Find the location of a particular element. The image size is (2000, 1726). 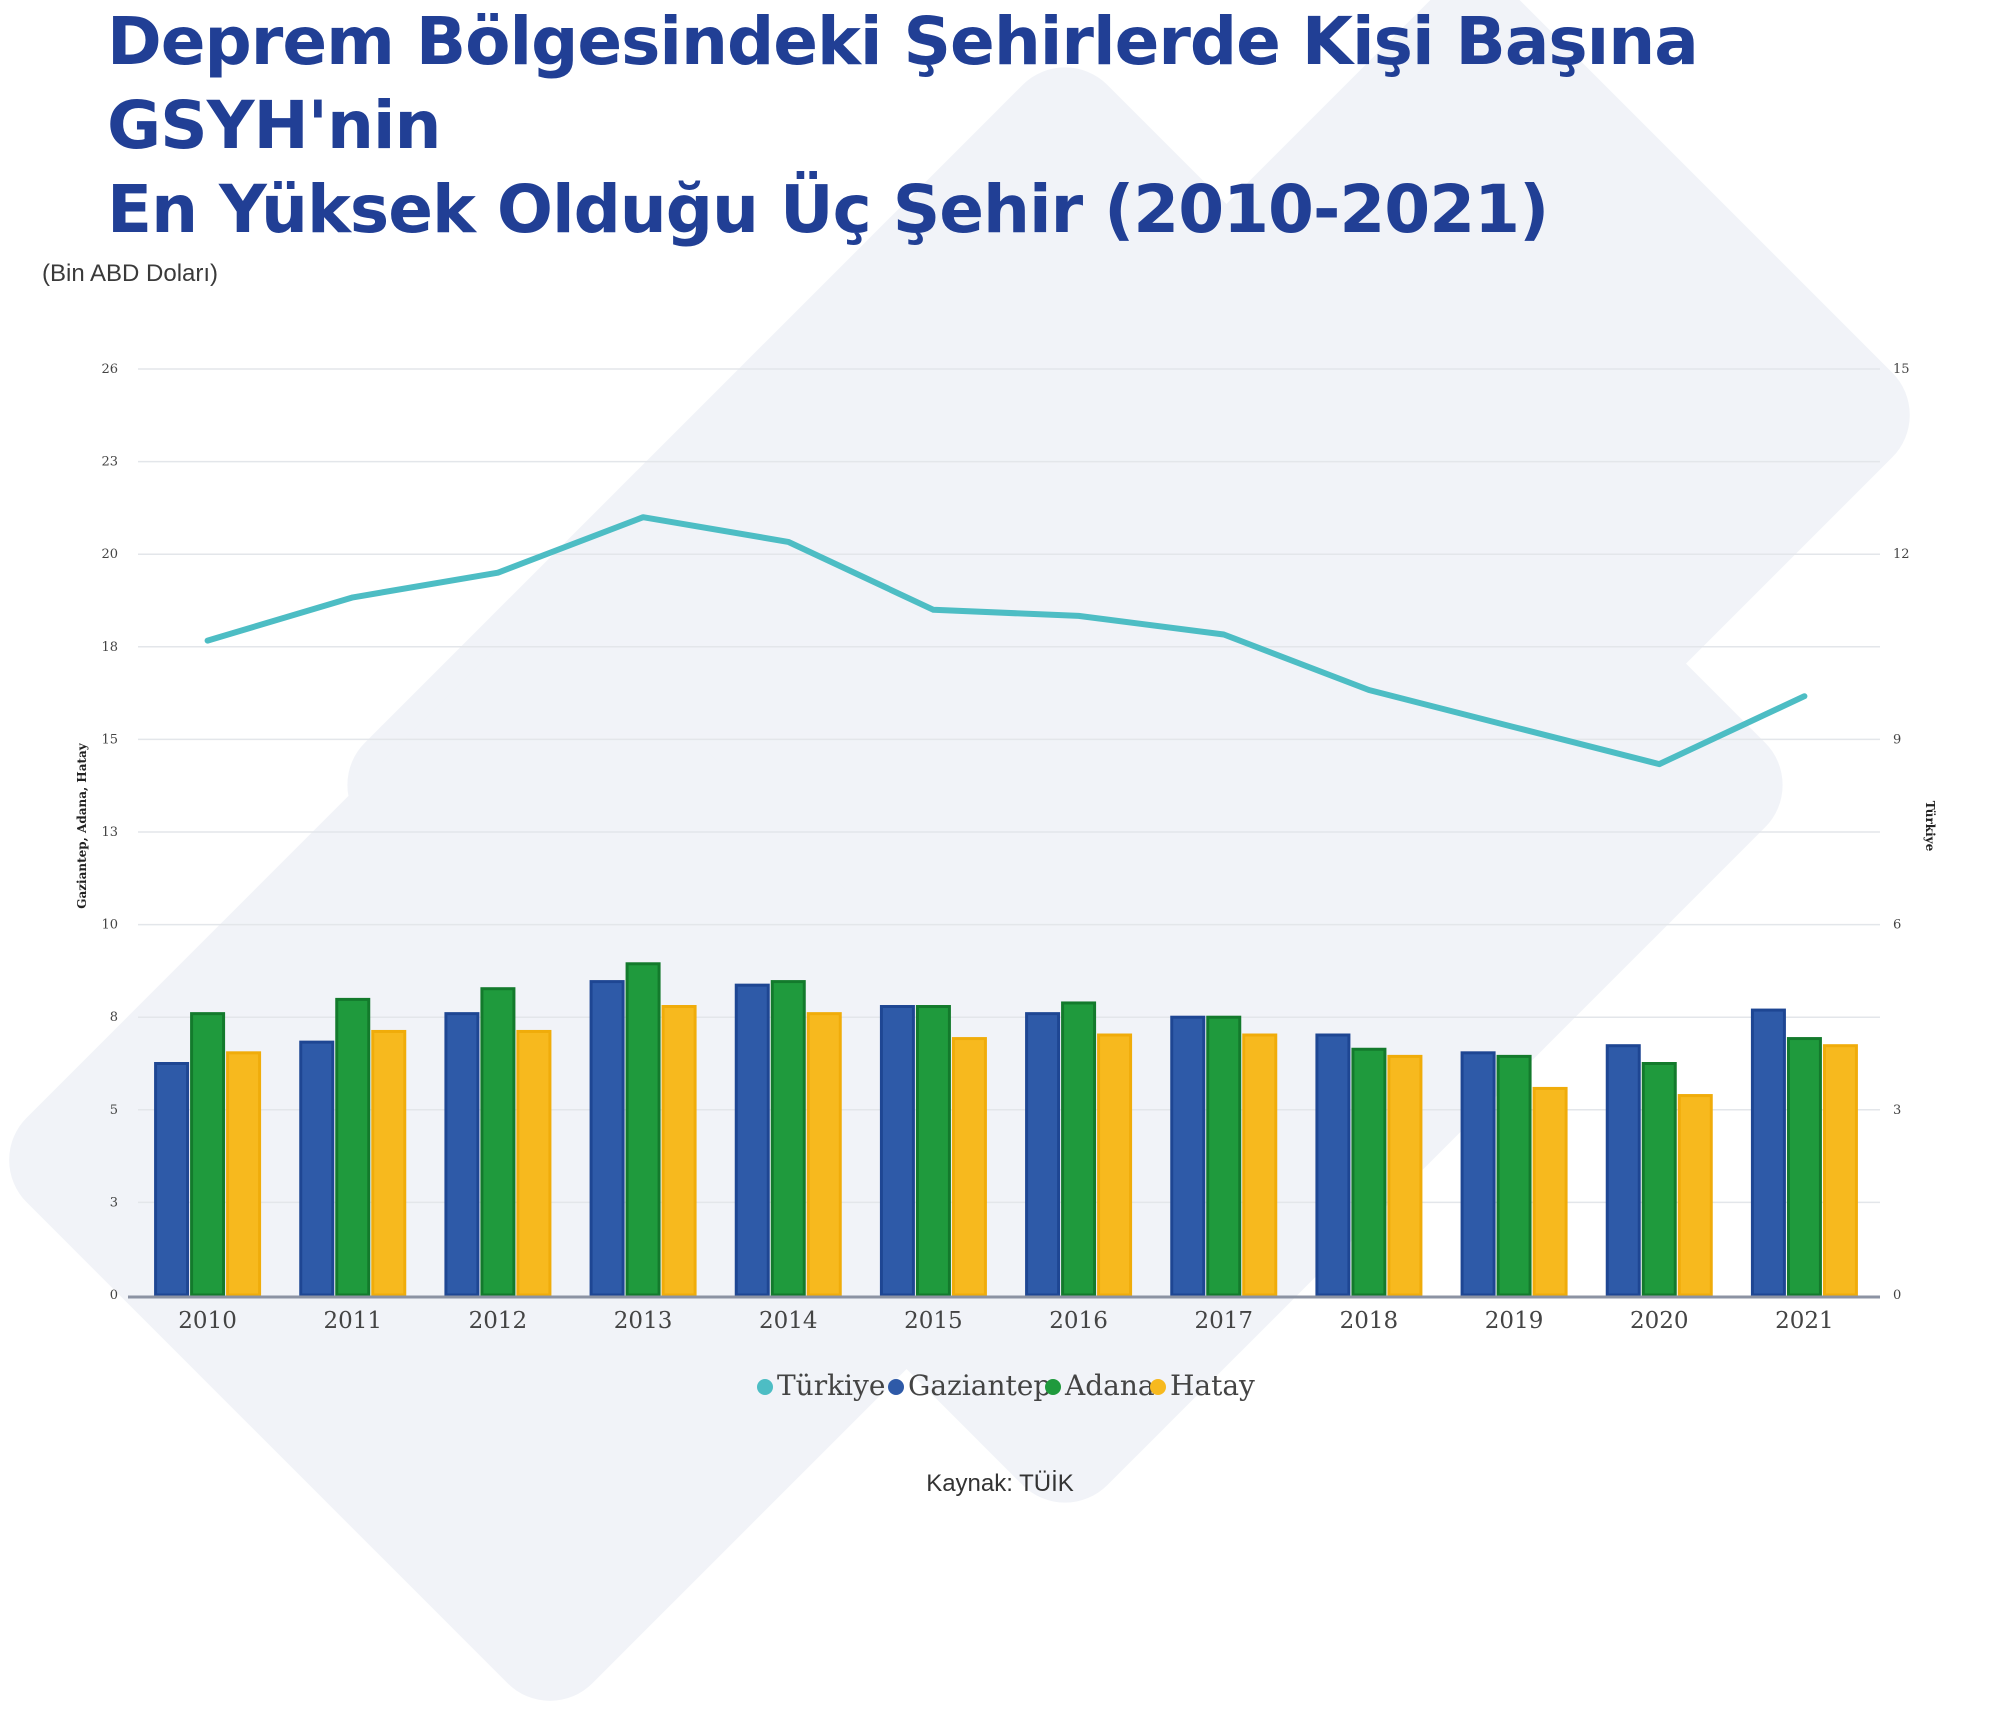

x-tick-label: 2012 is located at coordinates (498, 1321).